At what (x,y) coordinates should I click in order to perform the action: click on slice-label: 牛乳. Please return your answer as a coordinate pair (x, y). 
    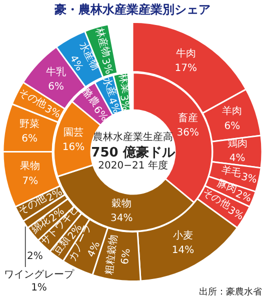
    Looking at the image, I should click on (56, 72).